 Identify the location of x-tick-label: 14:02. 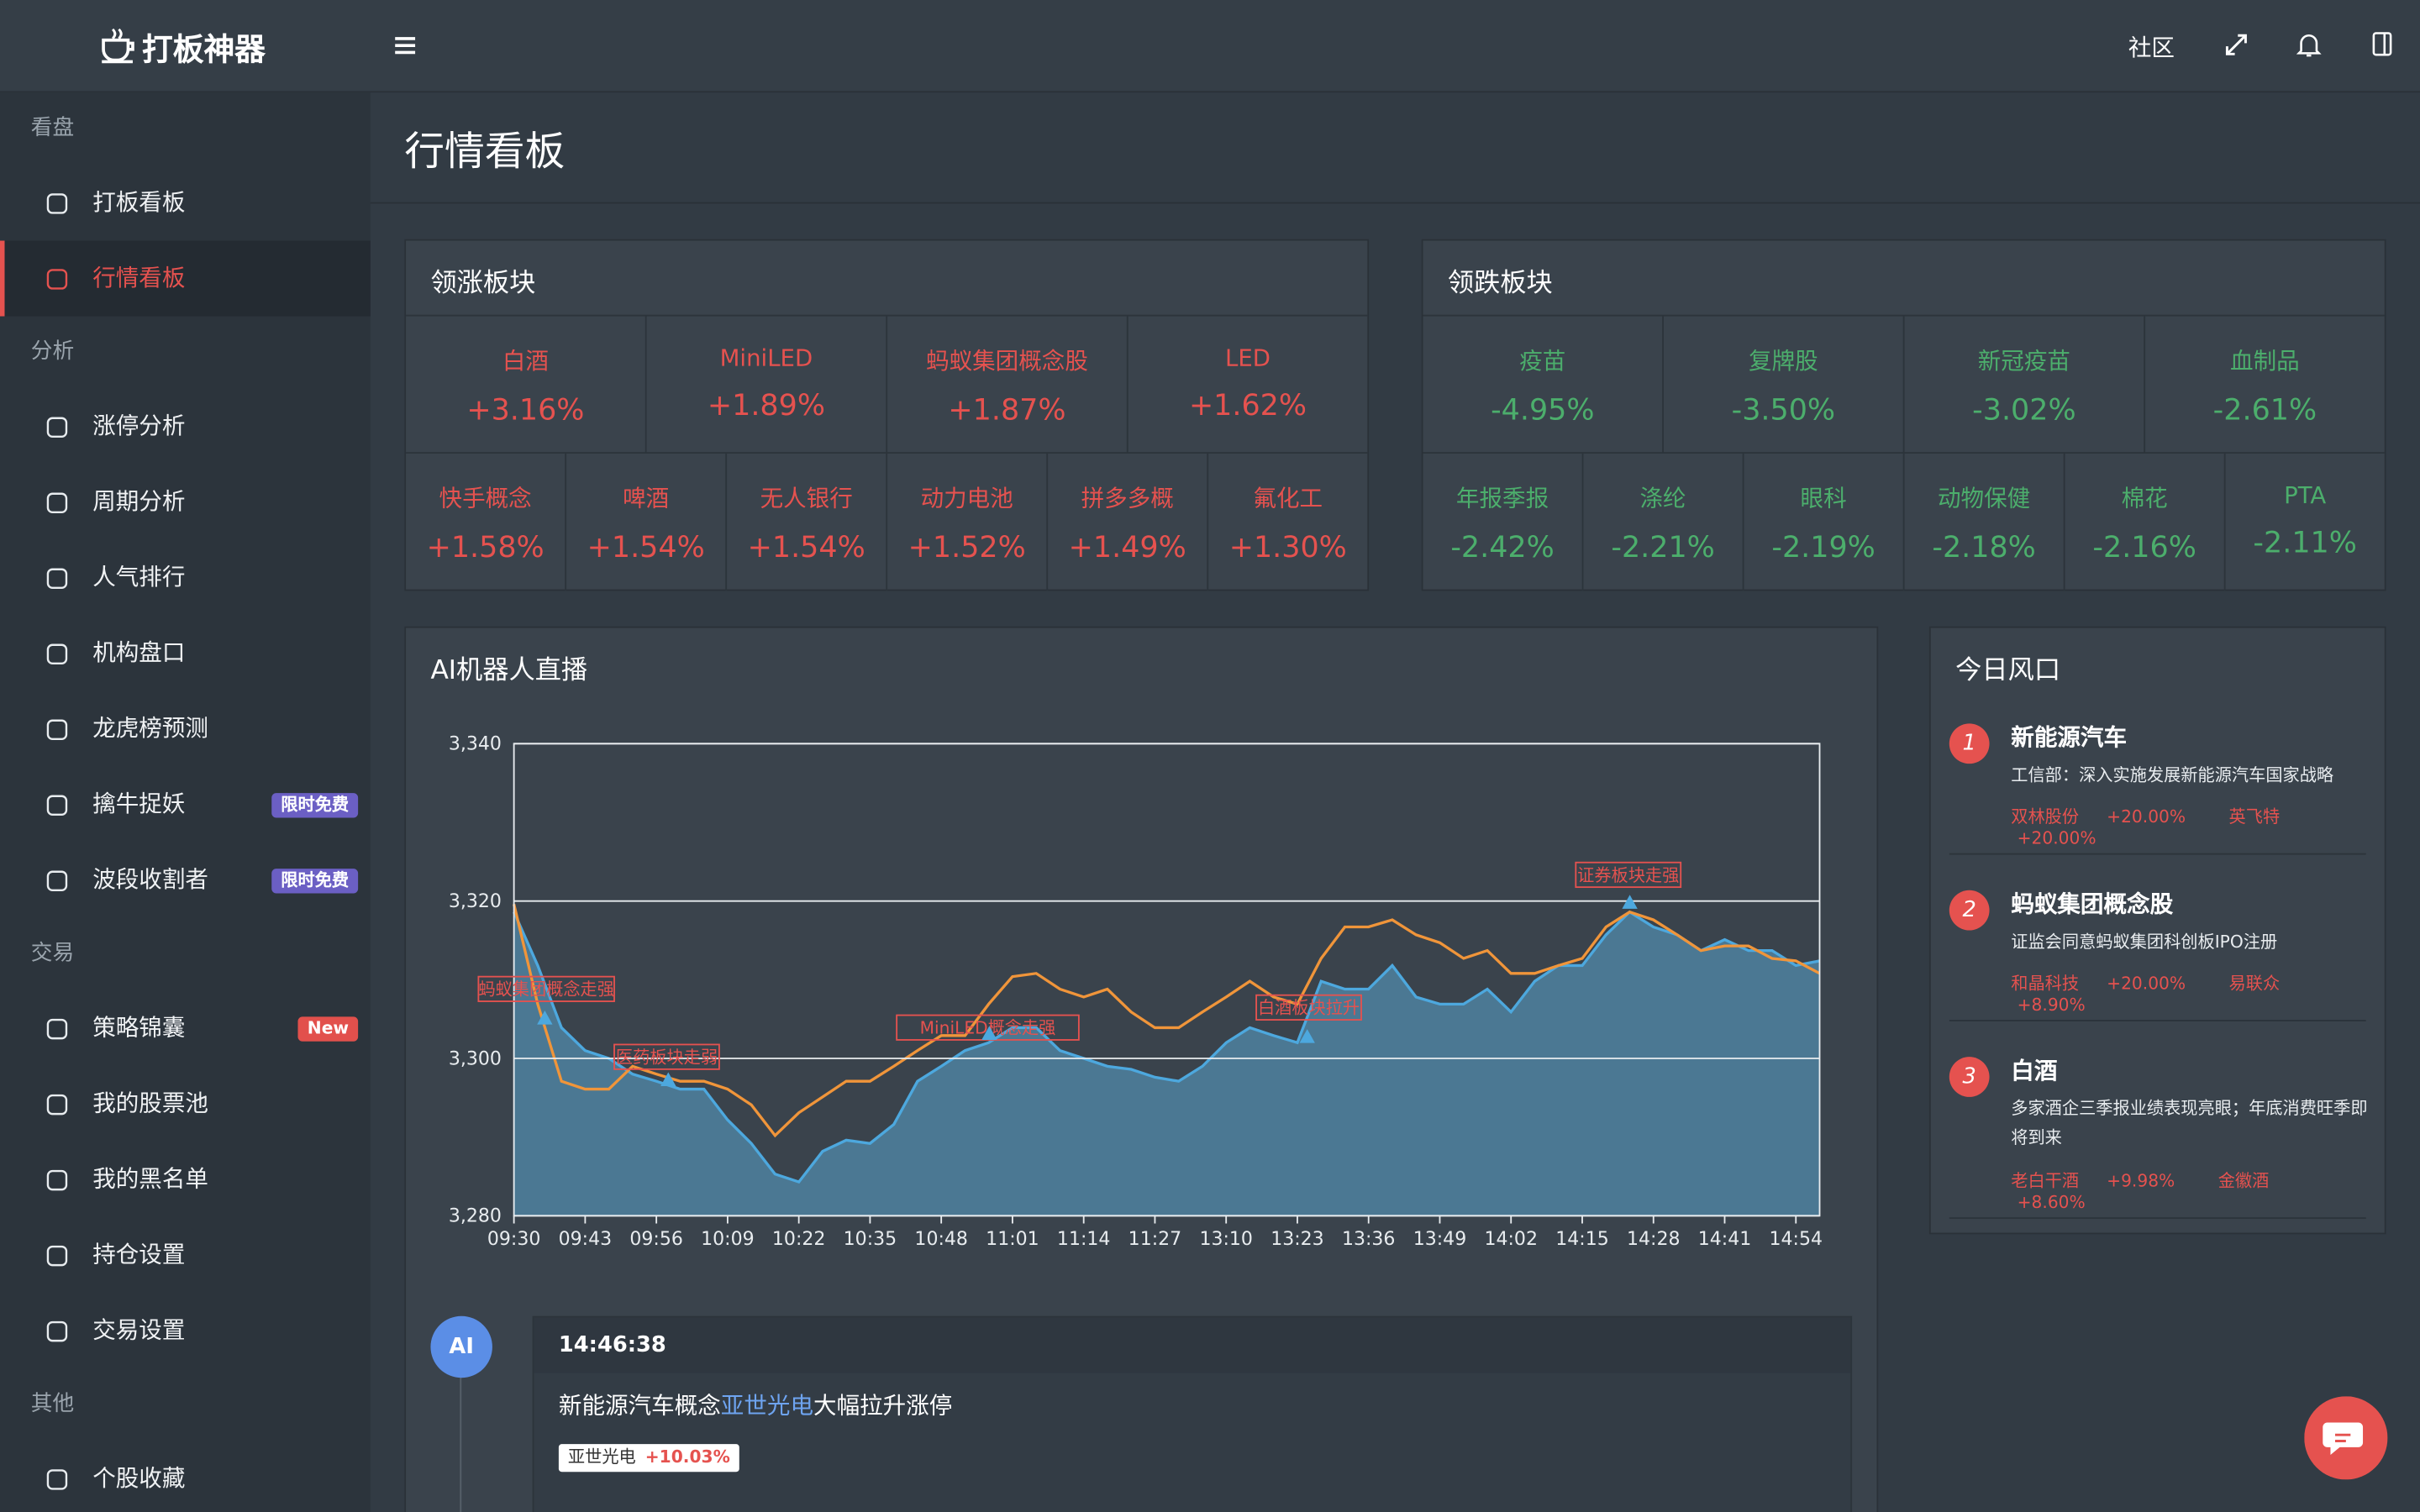
(1511, 1239).